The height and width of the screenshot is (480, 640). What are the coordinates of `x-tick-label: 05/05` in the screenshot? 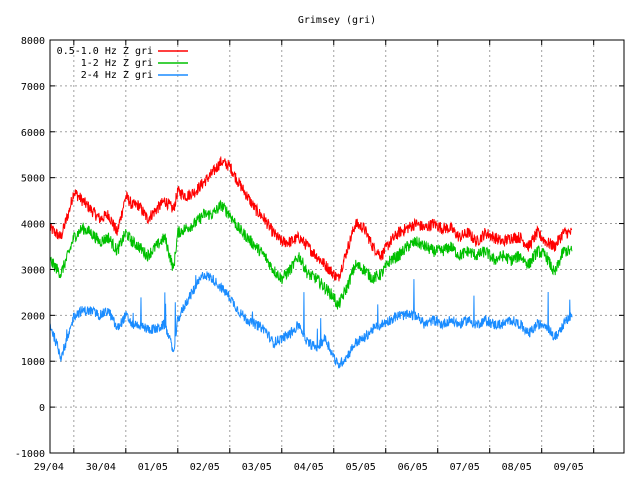 It's located at (361, 467).